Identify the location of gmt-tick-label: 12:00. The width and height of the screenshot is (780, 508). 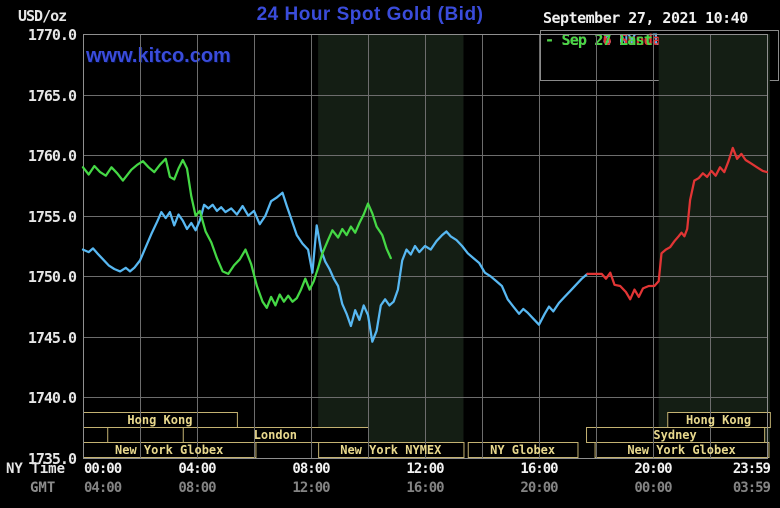
(311, 488).